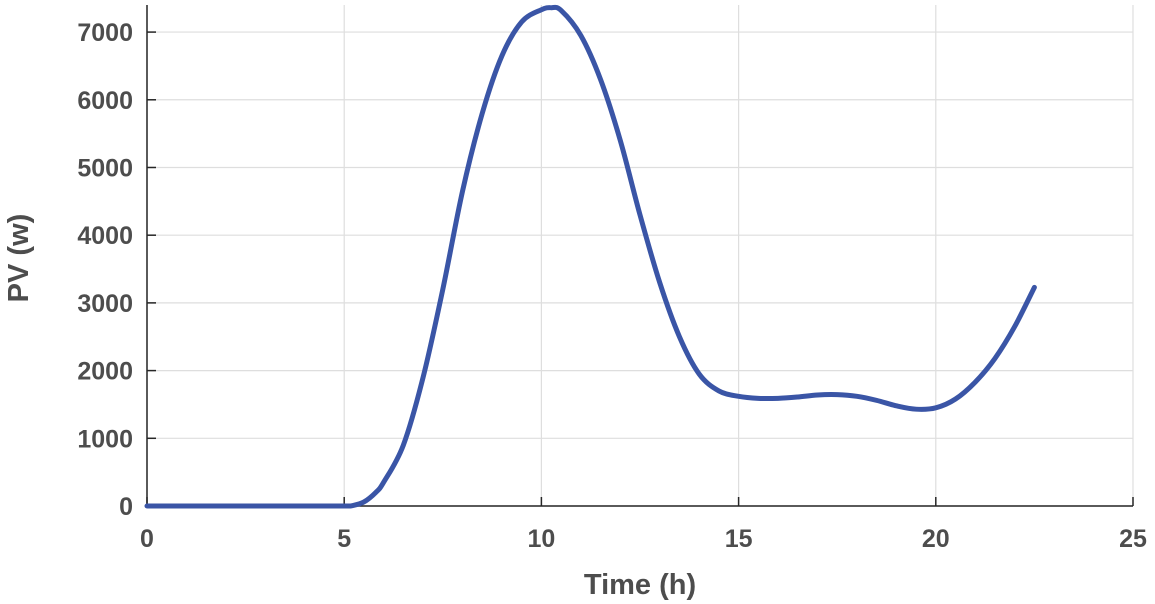  I want to click on x-tick-label: 10, so click(541, 539).